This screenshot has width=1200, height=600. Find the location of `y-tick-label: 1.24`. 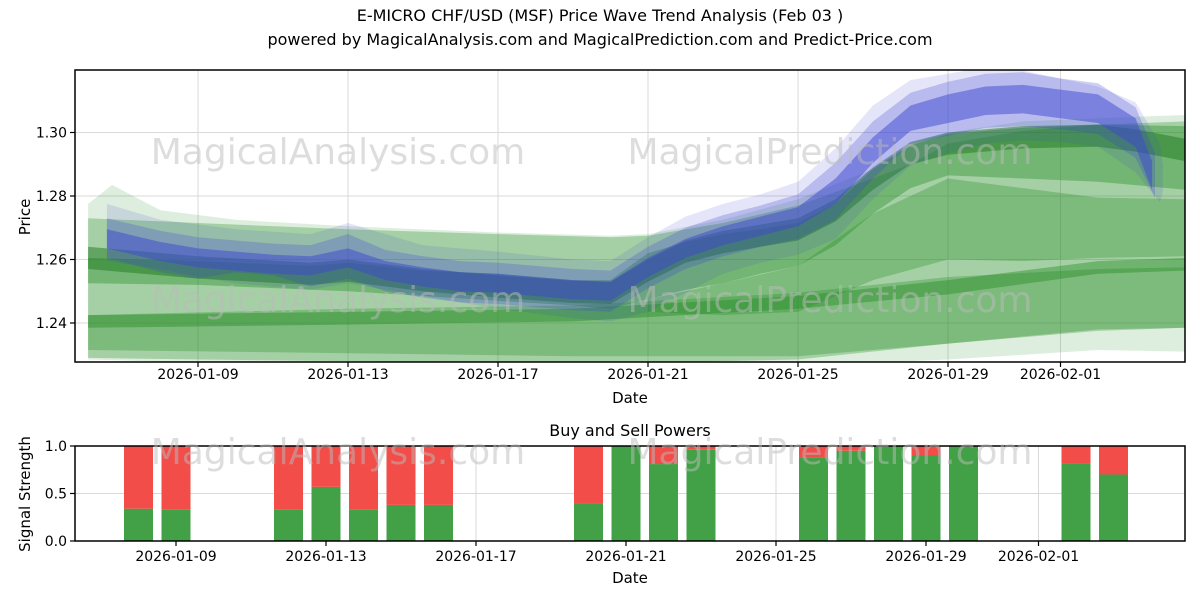

y-tick-label: 1.24 is located at coordinates (51, 324).